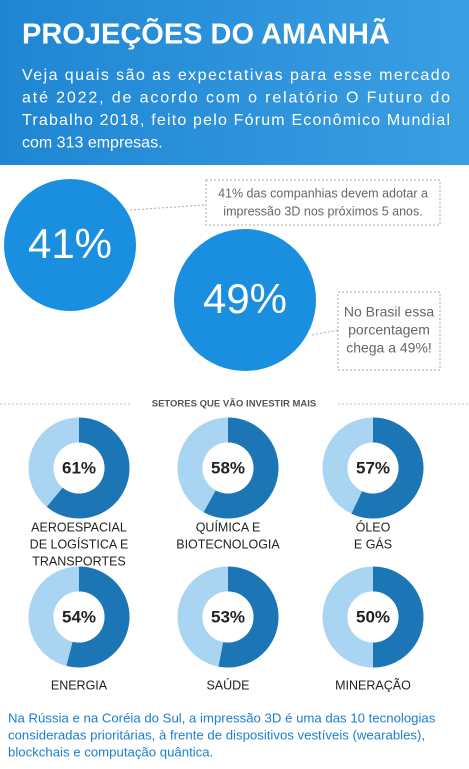  Describe the element at coordinates (79, 527) in the screenshot. I see `sector-name: AEROESPACIAL` at that location.